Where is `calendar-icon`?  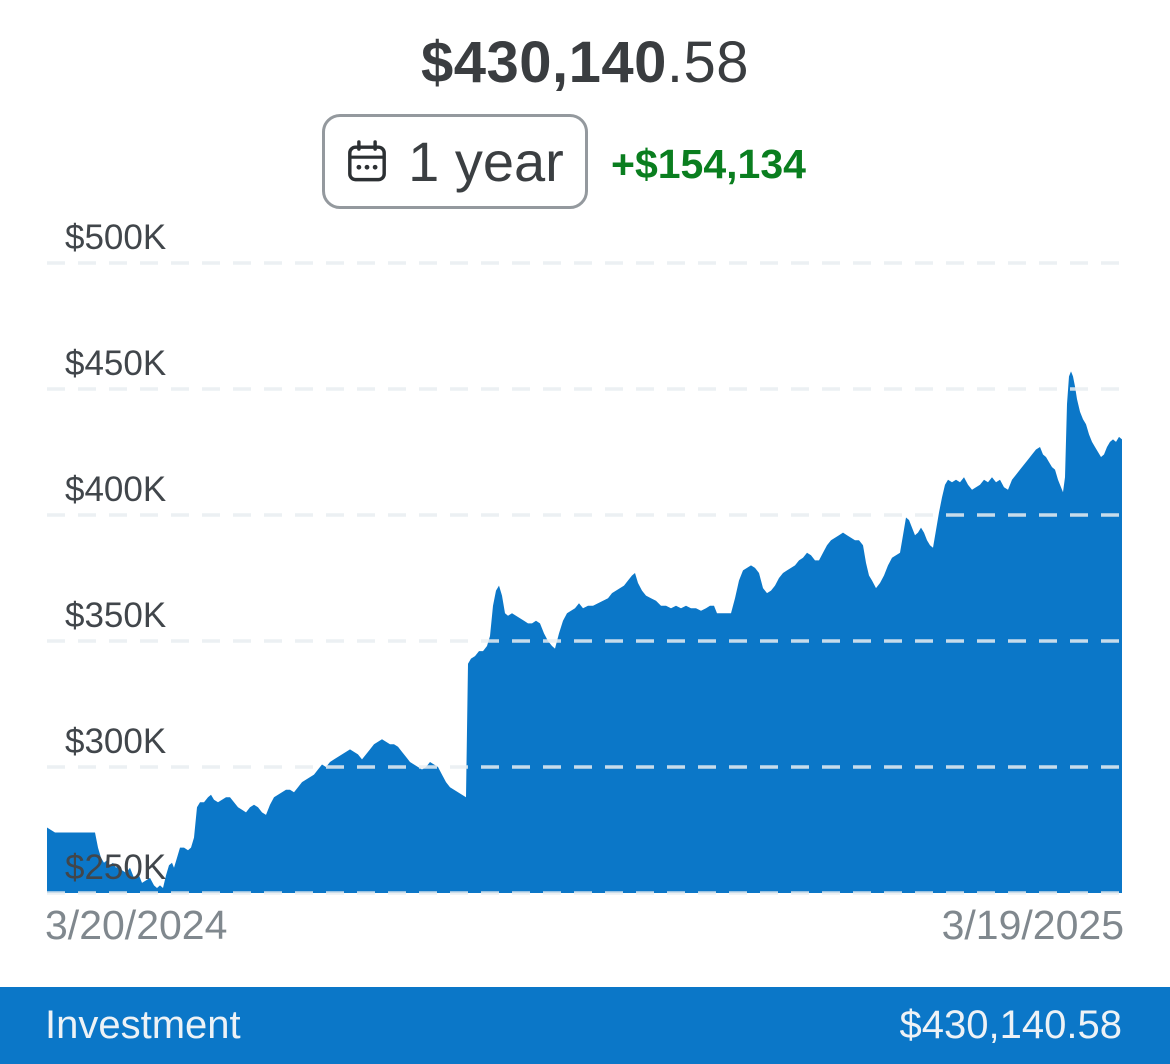
calendar-icon is located at coordinates (367, 161).